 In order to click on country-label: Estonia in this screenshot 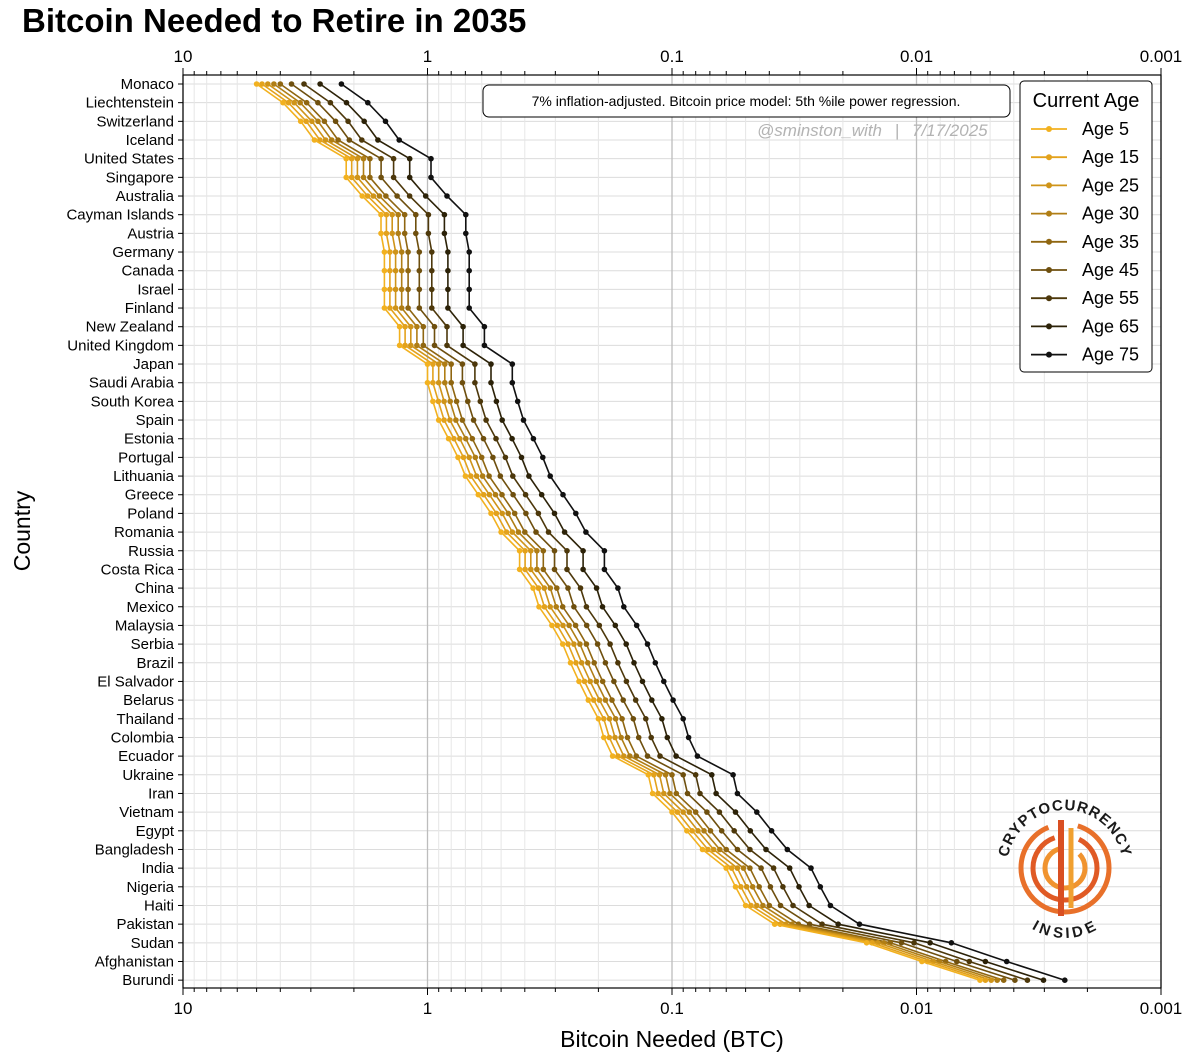, I will do `click(149, 439)`.